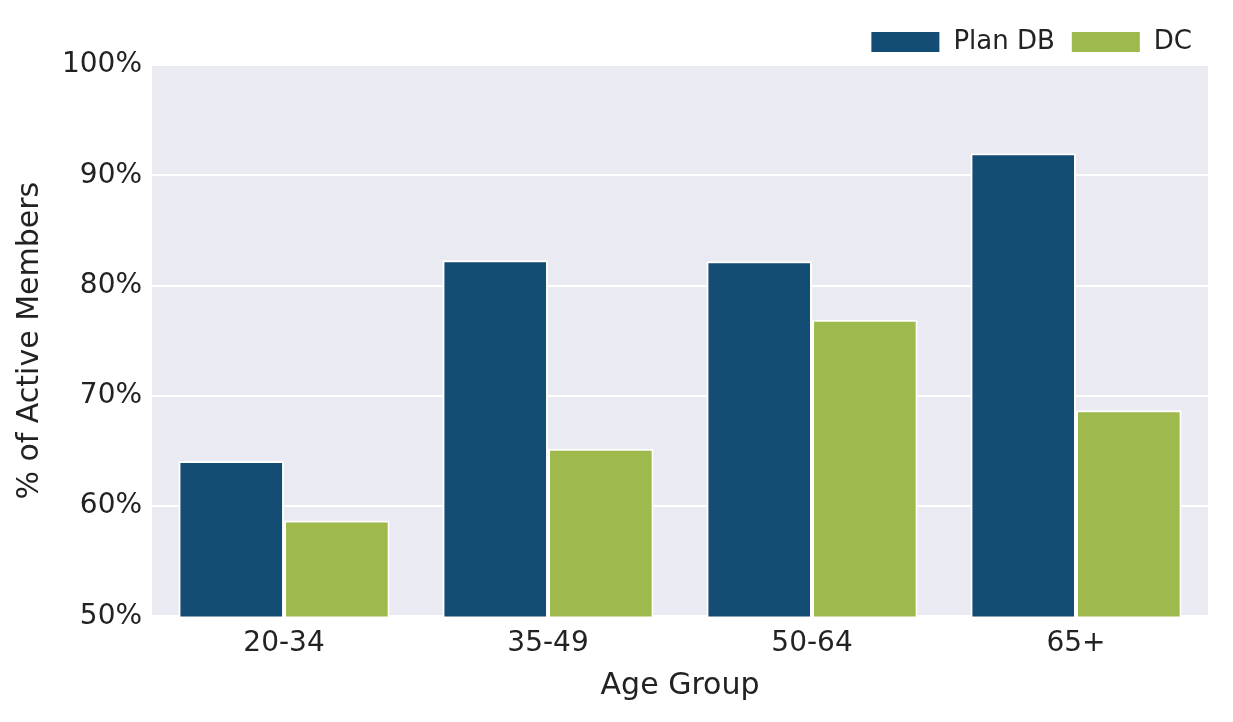 The height and width of the screenshot is (722, 1233). What do you see at coordinates (111, 504) in the screenshot?
I see `y-tick-label: 60%` at bounding box center [111, 504].